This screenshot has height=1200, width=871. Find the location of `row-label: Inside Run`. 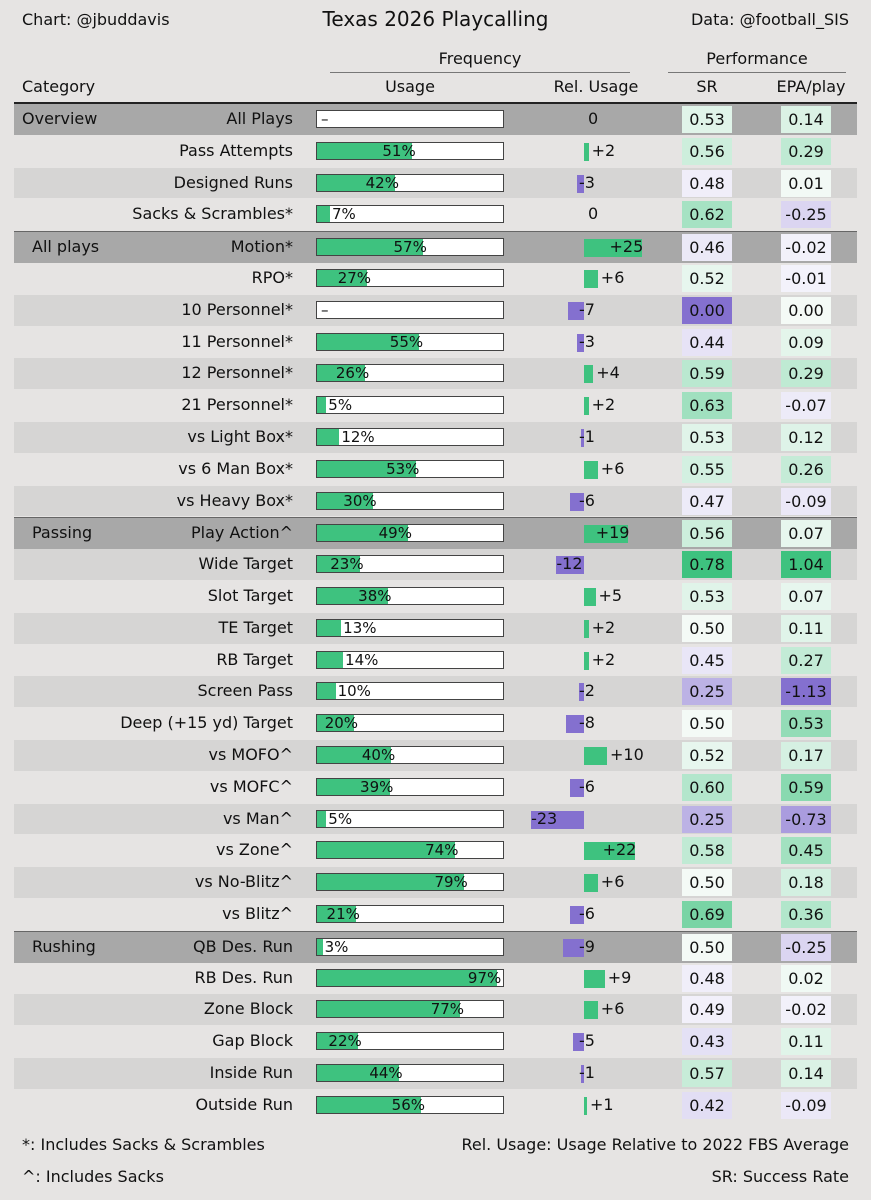

row-label: Inside Run is located at coordinates (251, 1072).